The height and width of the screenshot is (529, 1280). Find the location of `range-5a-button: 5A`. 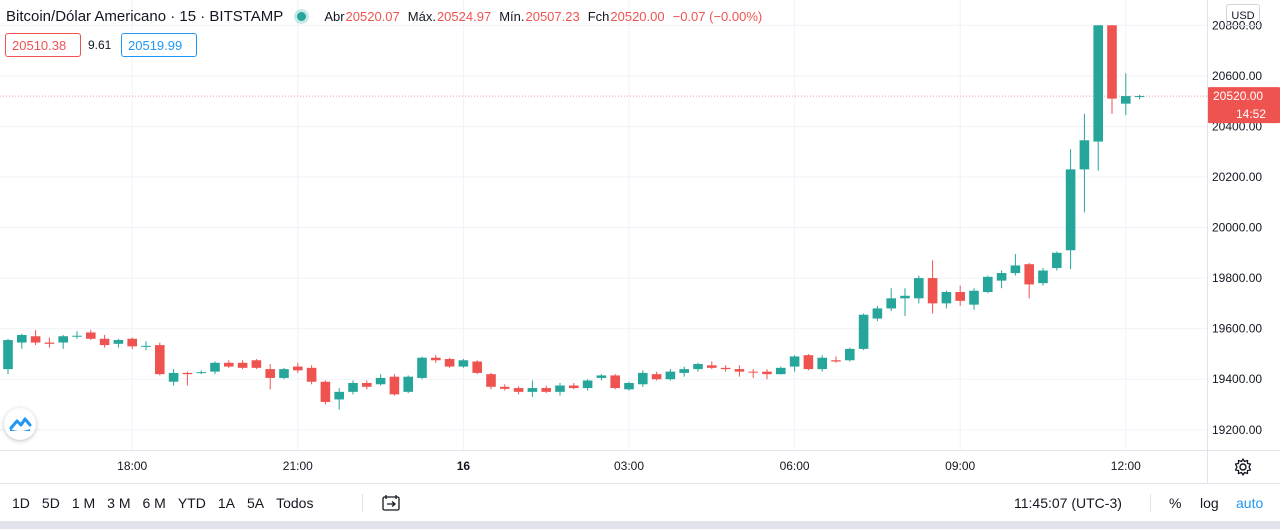

range-5a-button: 5A is located at coordinates (255, 503).